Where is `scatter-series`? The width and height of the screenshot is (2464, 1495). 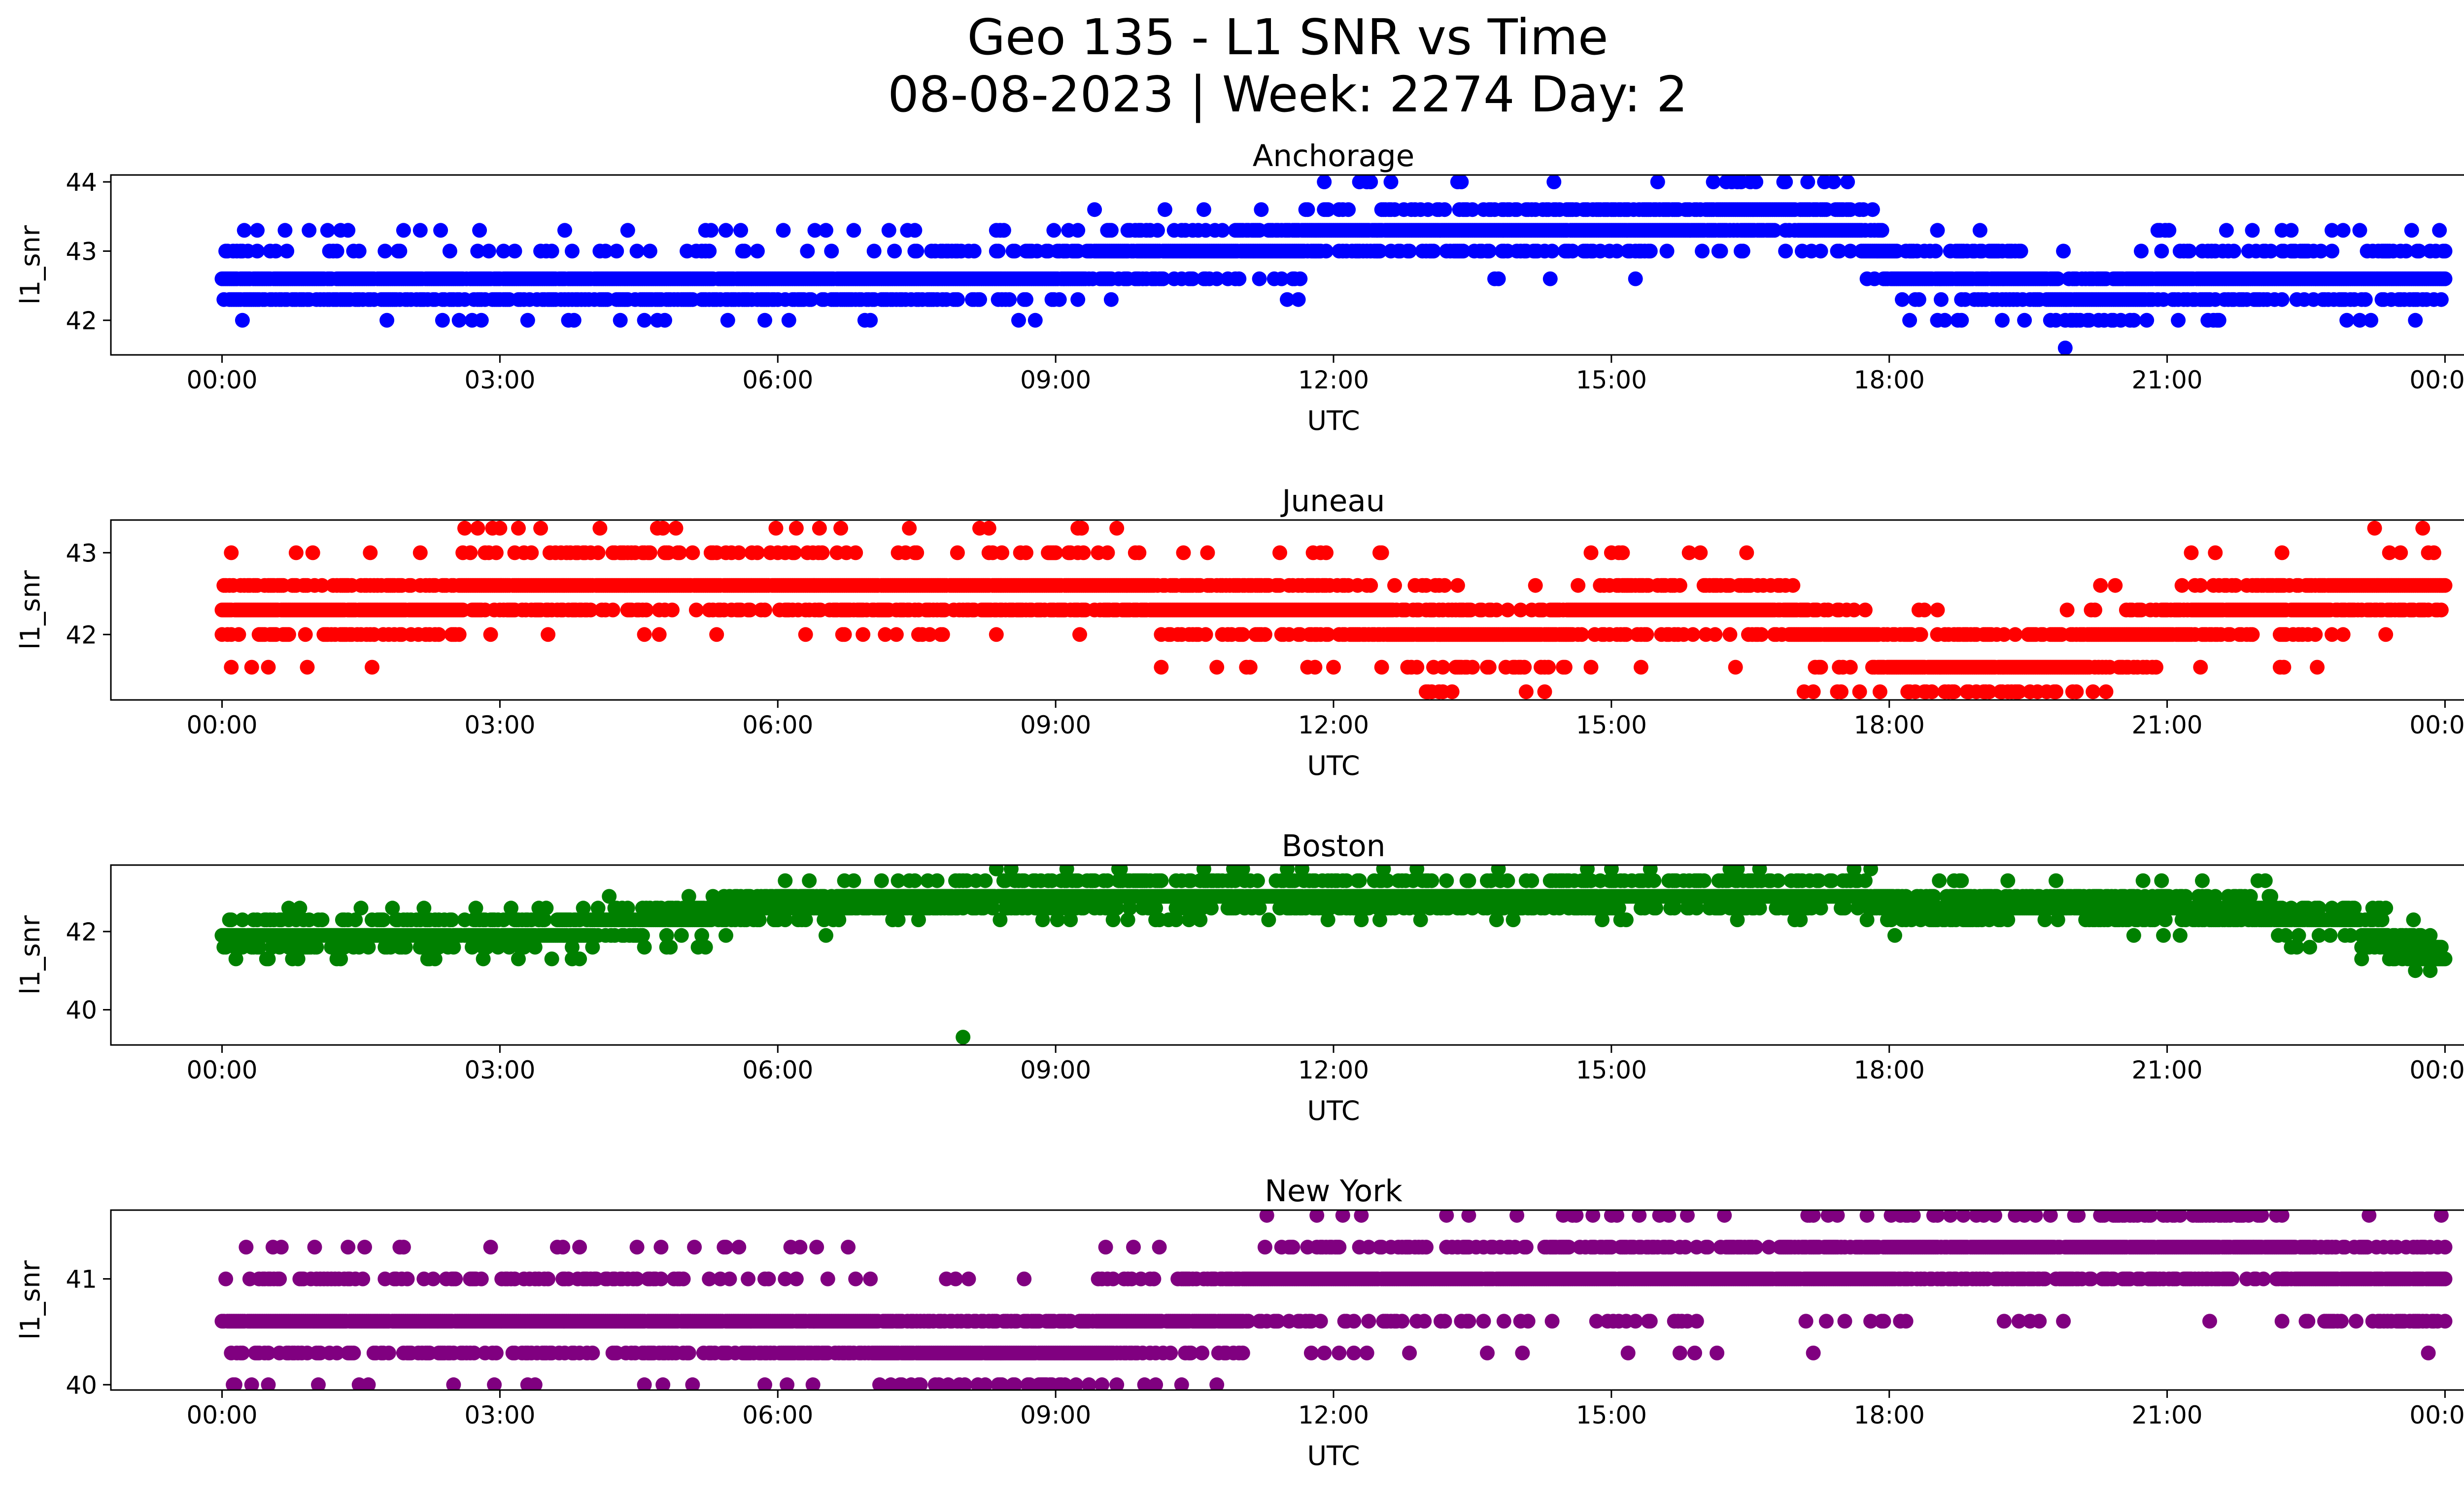
scatter-series is located at coordinates (1333, 955).